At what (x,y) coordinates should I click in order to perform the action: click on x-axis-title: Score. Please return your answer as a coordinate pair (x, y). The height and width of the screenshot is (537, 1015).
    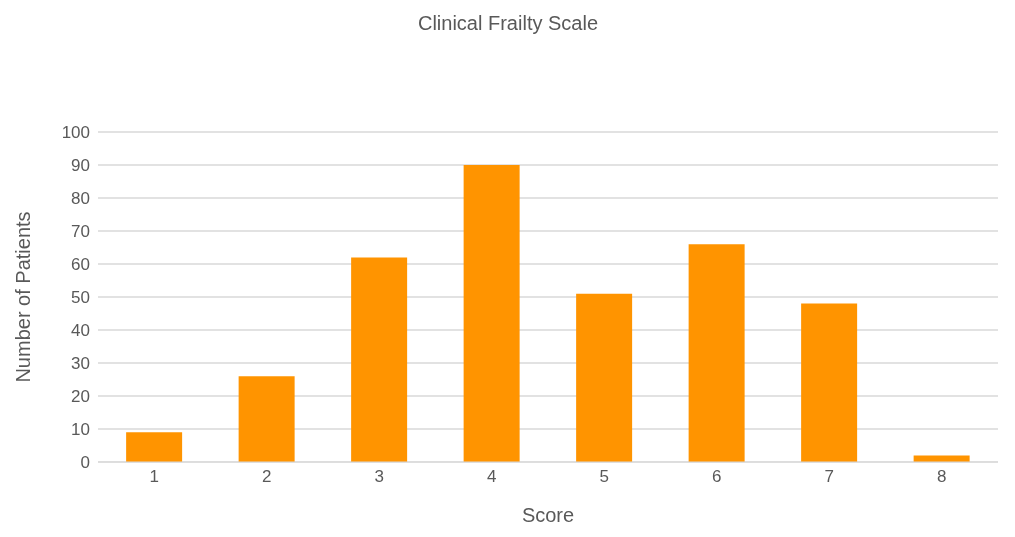
    Looking at the image, I should click on (548, 515).